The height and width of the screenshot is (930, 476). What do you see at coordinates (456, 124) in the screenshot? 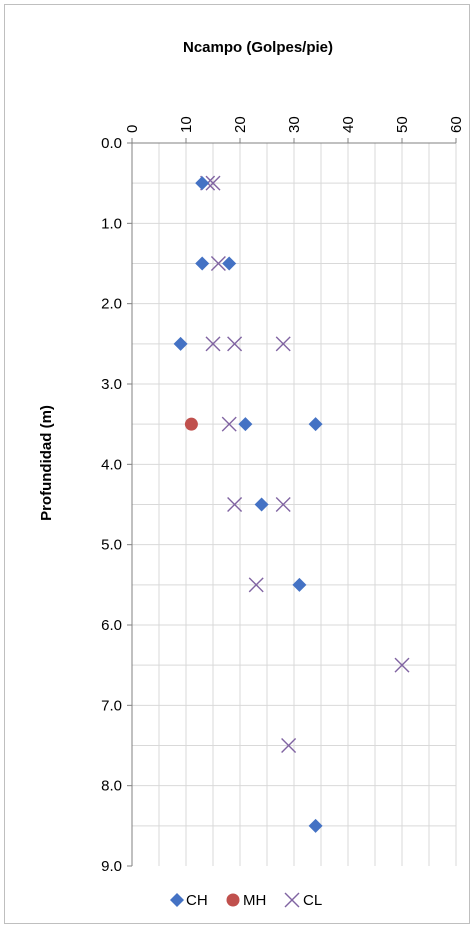
I see `x-tick-label: 60` at bounding box center [456, 124].